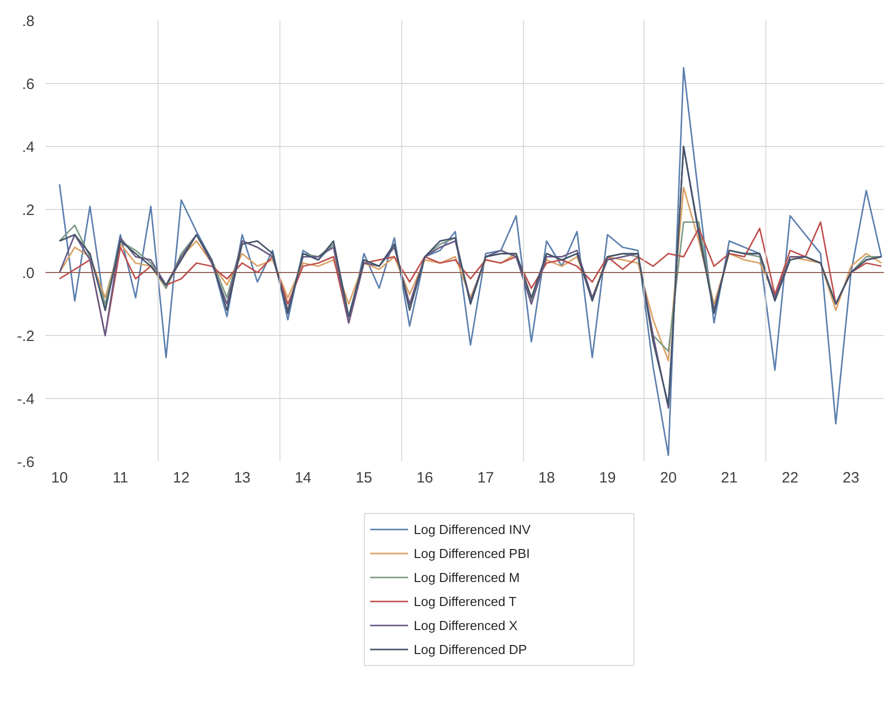 Image resolution: width=884 pixels, height=726 pixels. What do you see at coordinates (729, 478) in the screenshot?
I see `x-tick-label: 21` at bounding box center [729, 478].